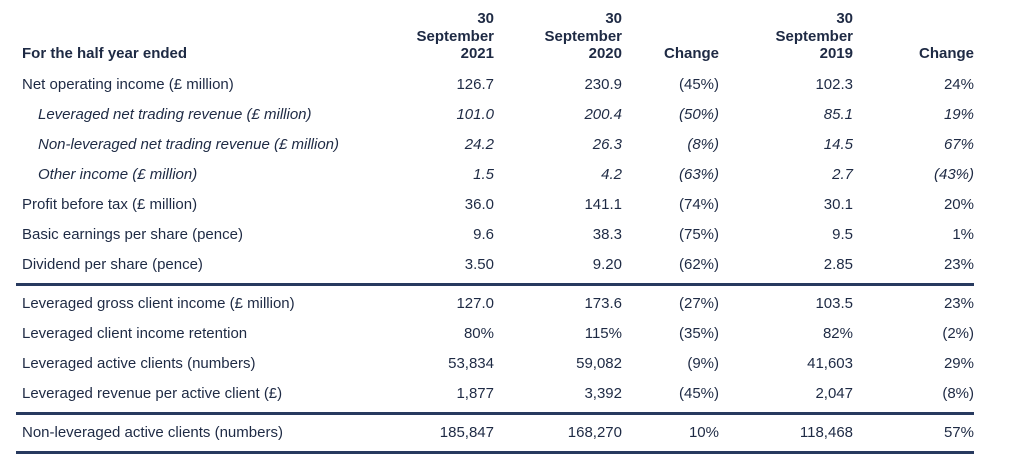 The width and height of the screenshot is (1024, 454). Describe the element at coordinates (422, 397) in the screenshot. I see `cell-value: 1,877` at that location.